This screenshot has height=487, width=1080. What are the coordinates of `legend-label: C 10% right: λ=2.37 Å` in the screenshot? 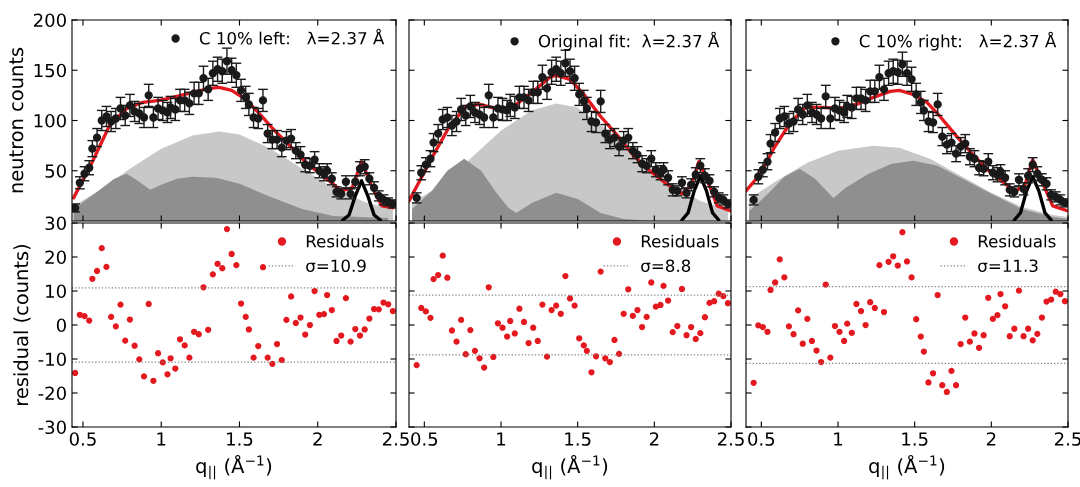 It's located at (958, 41).